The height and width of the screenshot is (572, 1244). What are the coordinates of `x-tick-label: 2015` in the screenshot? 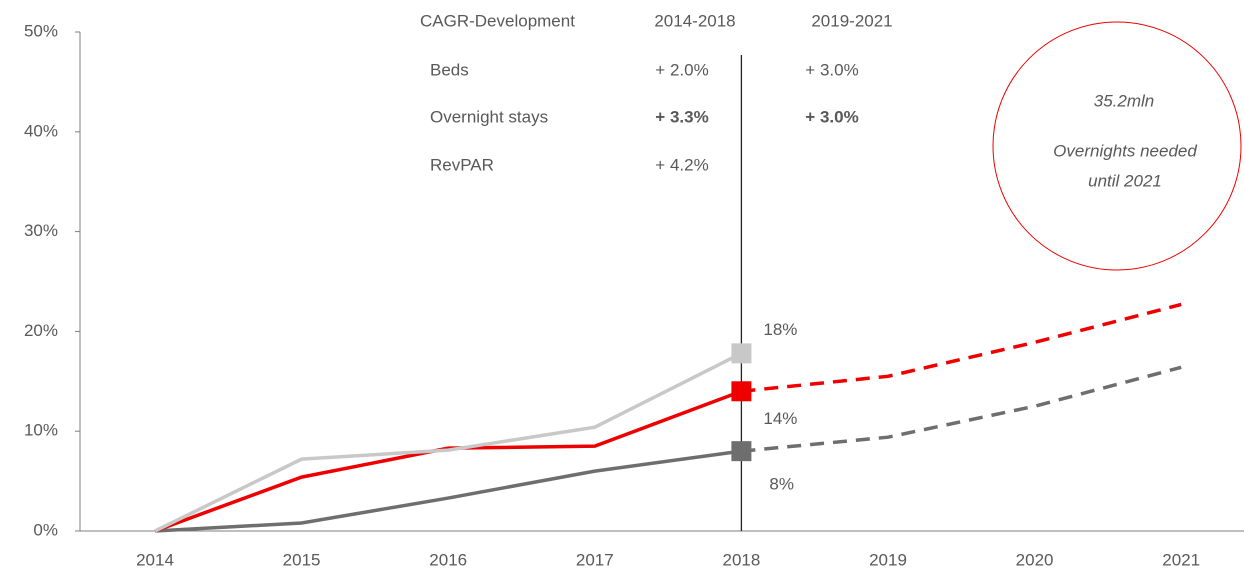 It's located at (302, 559).